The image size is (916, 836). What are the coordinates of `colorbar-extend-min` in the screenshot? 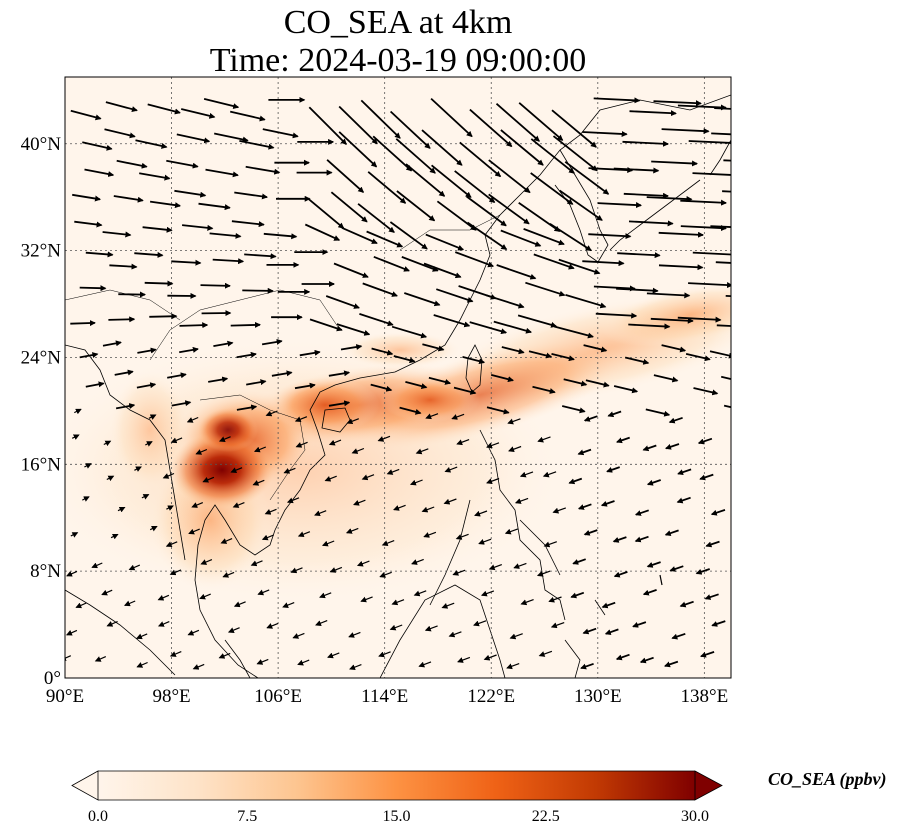 It's located at (85, 785).